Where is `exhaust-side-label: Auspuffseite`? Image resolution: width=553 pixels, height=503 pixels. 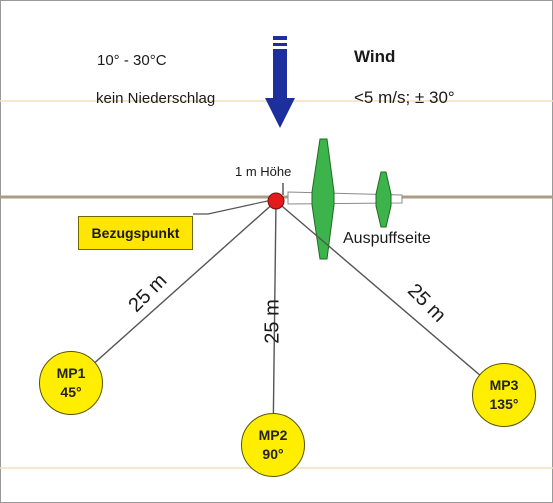
exhaust-side-label: Auspuffseite is located at coordinates (387, 238).